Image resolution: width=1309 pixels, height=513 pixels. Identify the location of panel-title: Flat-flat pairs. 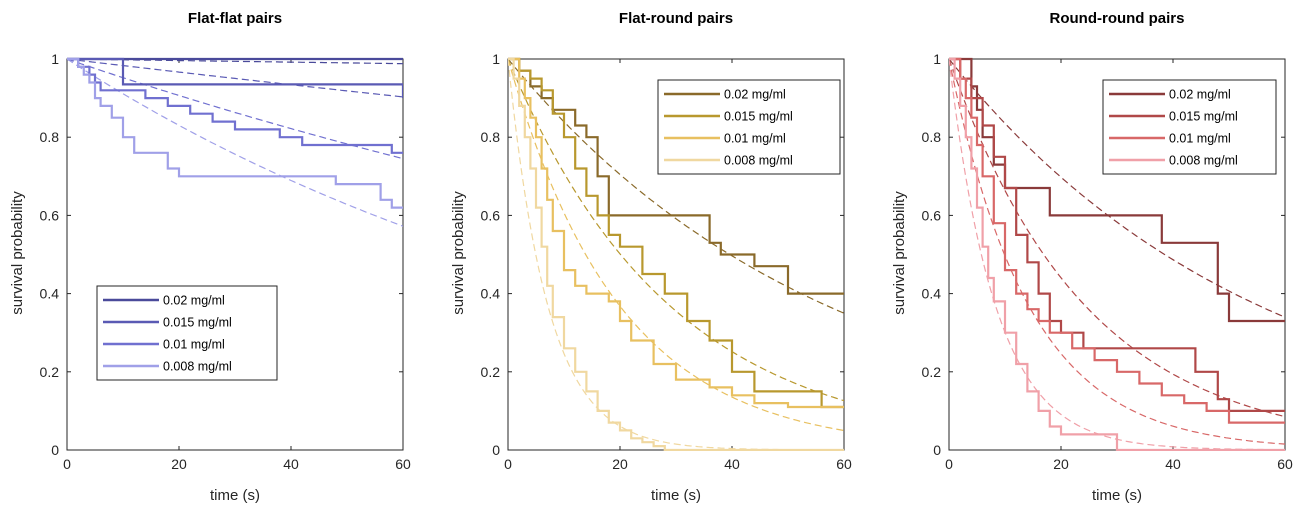
(235, 18).